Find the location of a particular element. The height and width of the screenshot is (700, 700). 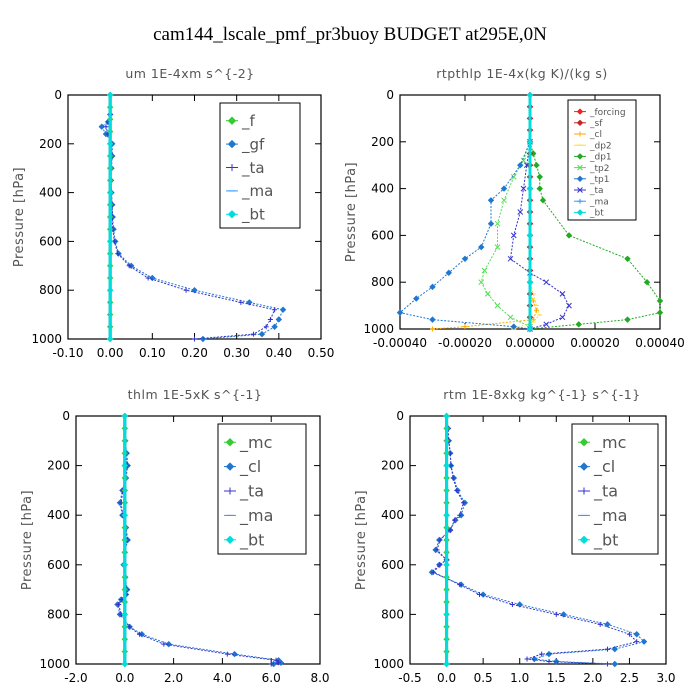

series_dp2 is located at coordinates (527, 212).